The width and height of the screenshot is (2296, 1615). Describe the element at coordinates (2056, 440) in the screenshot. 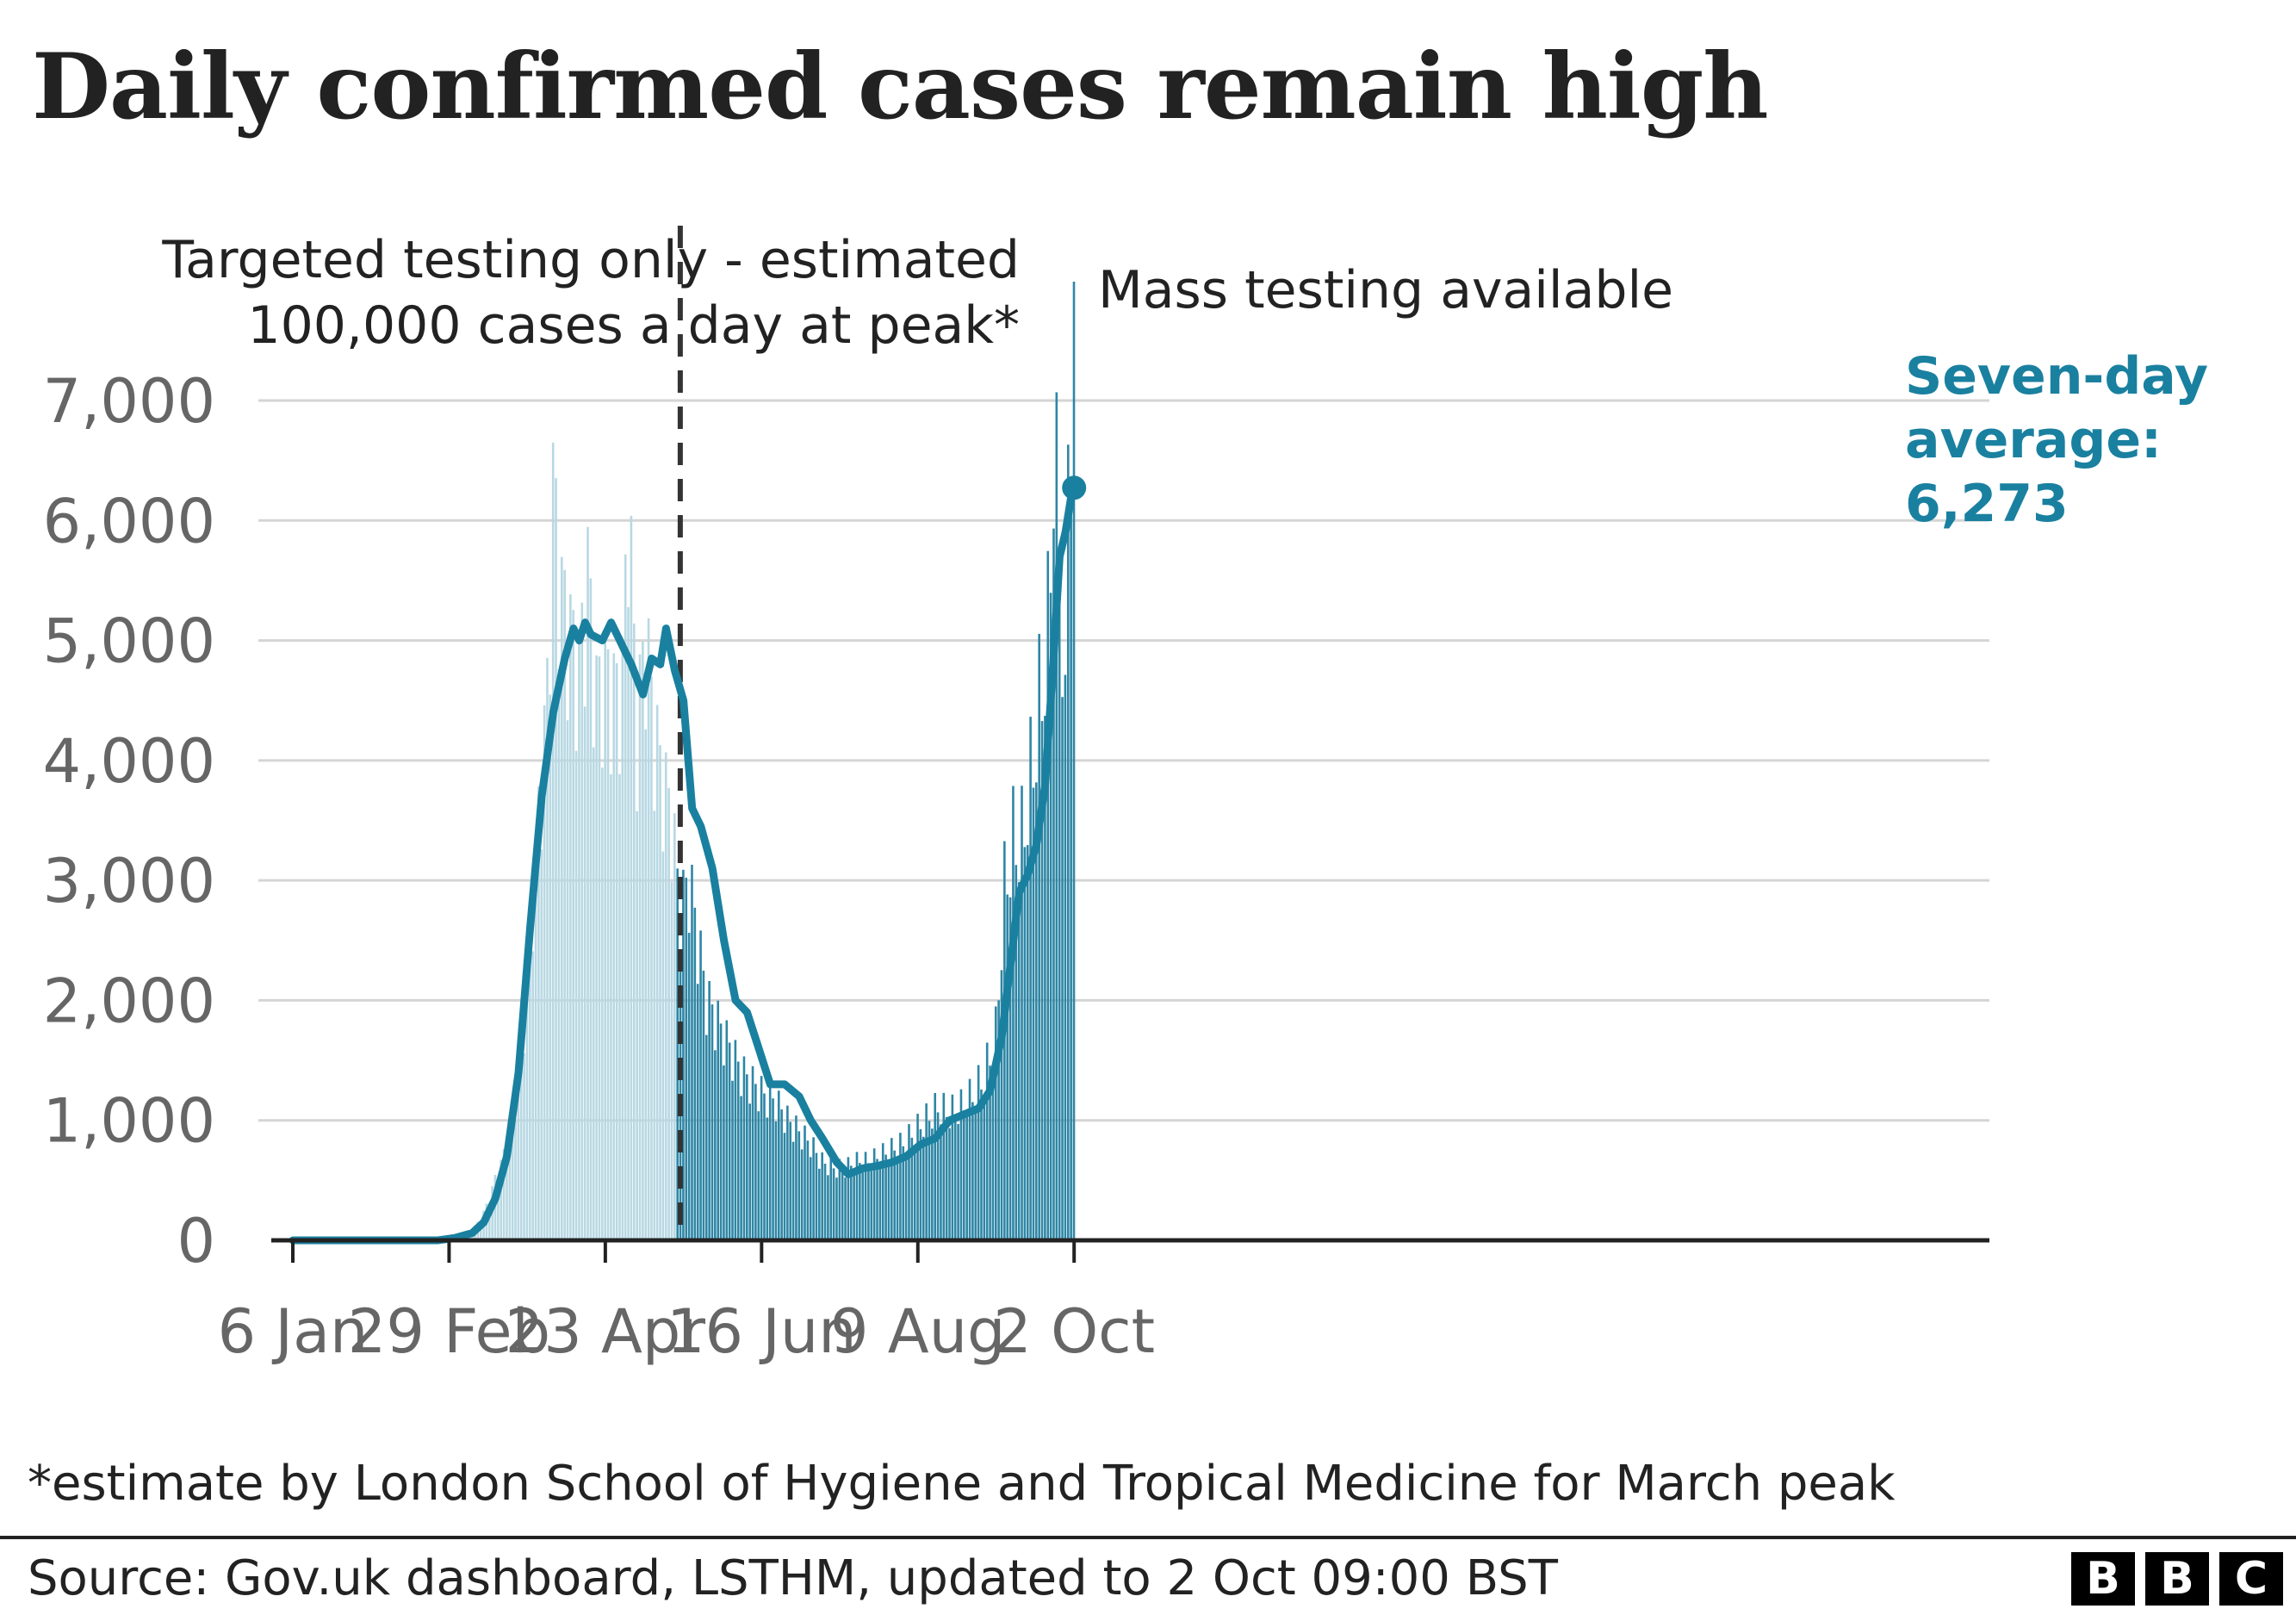

I see `seven-day-average-label: Seven-day average: 6,273` at that location.